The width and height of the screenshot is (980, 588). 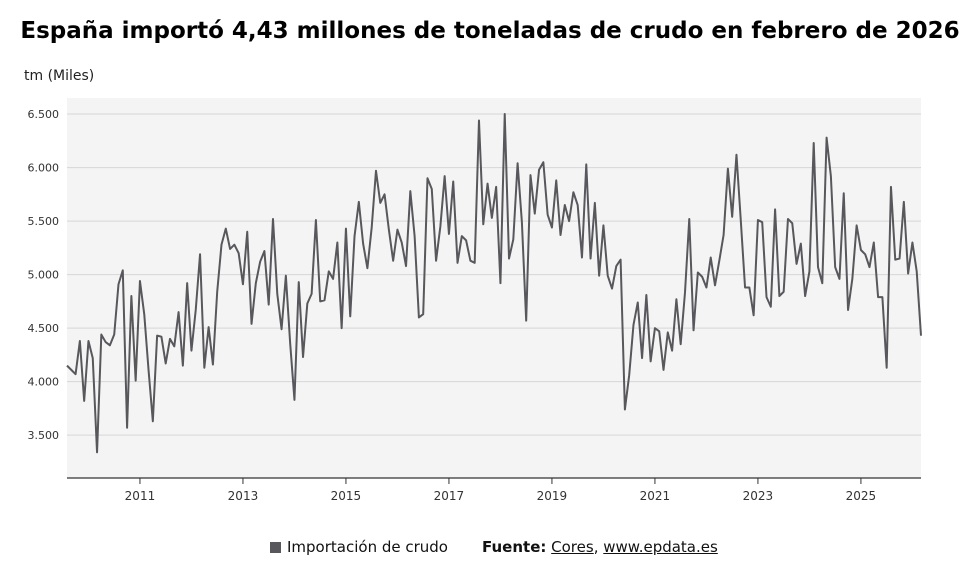 I want to click on x-tick-label: 2023, so click(x=758, y=496).